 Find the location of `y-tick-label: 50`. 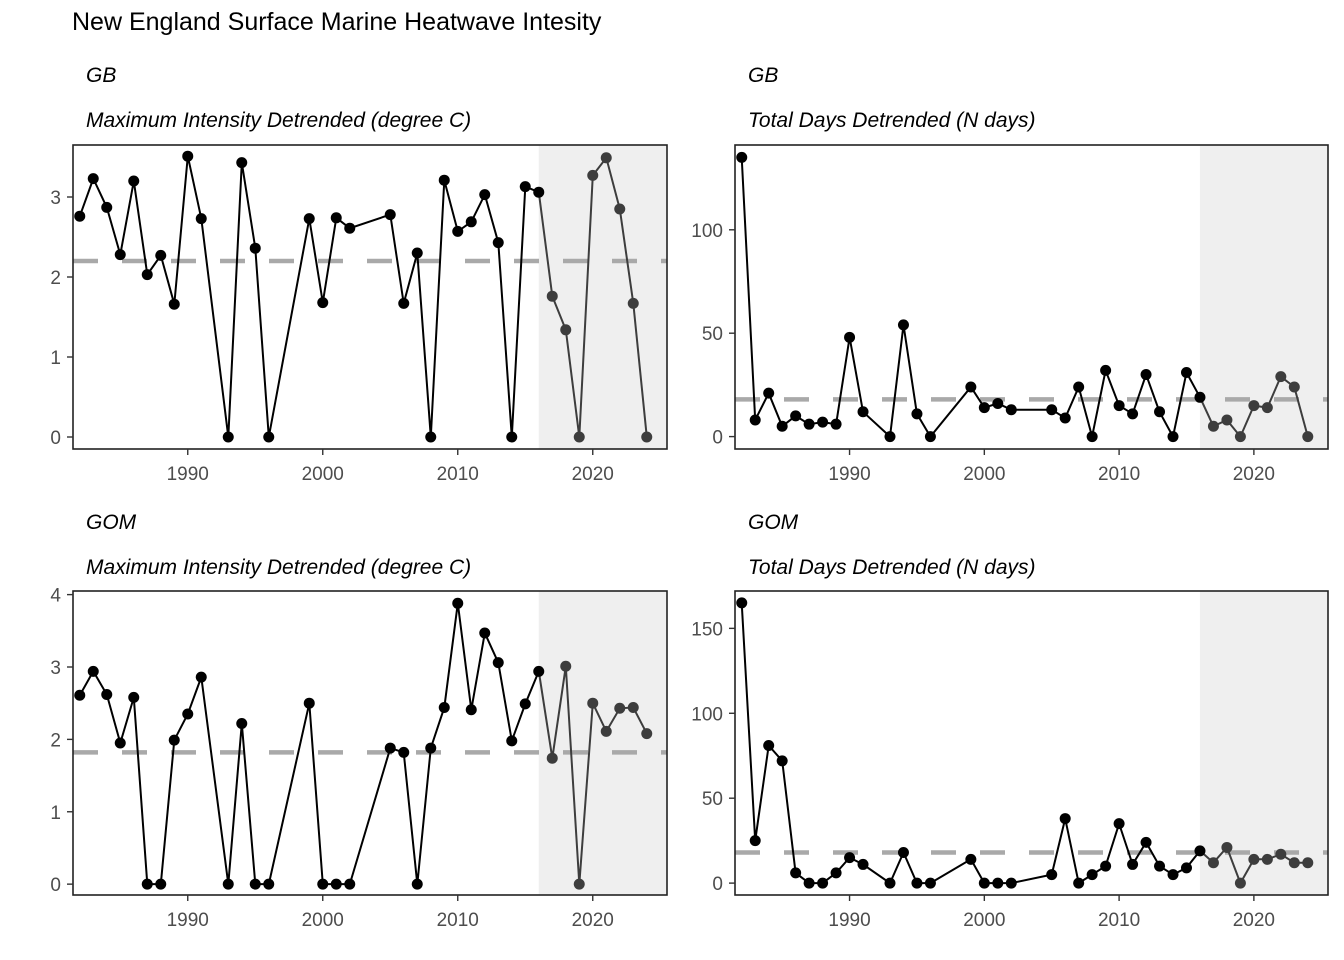

y-tick-label: 50 is located at coordinates (712, 799).